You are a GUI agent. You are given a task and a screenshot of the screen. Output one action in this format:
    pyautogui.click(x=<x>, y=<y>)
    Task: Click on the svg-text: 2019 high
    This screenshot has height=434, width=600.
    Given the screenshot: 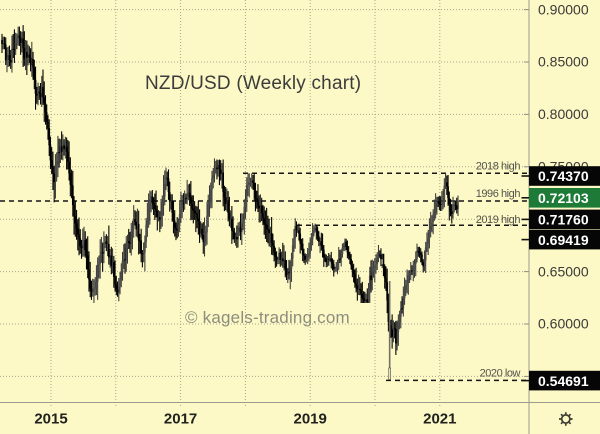 What is the action you would take?
    pyautogui.click(x=498, y=220)
    